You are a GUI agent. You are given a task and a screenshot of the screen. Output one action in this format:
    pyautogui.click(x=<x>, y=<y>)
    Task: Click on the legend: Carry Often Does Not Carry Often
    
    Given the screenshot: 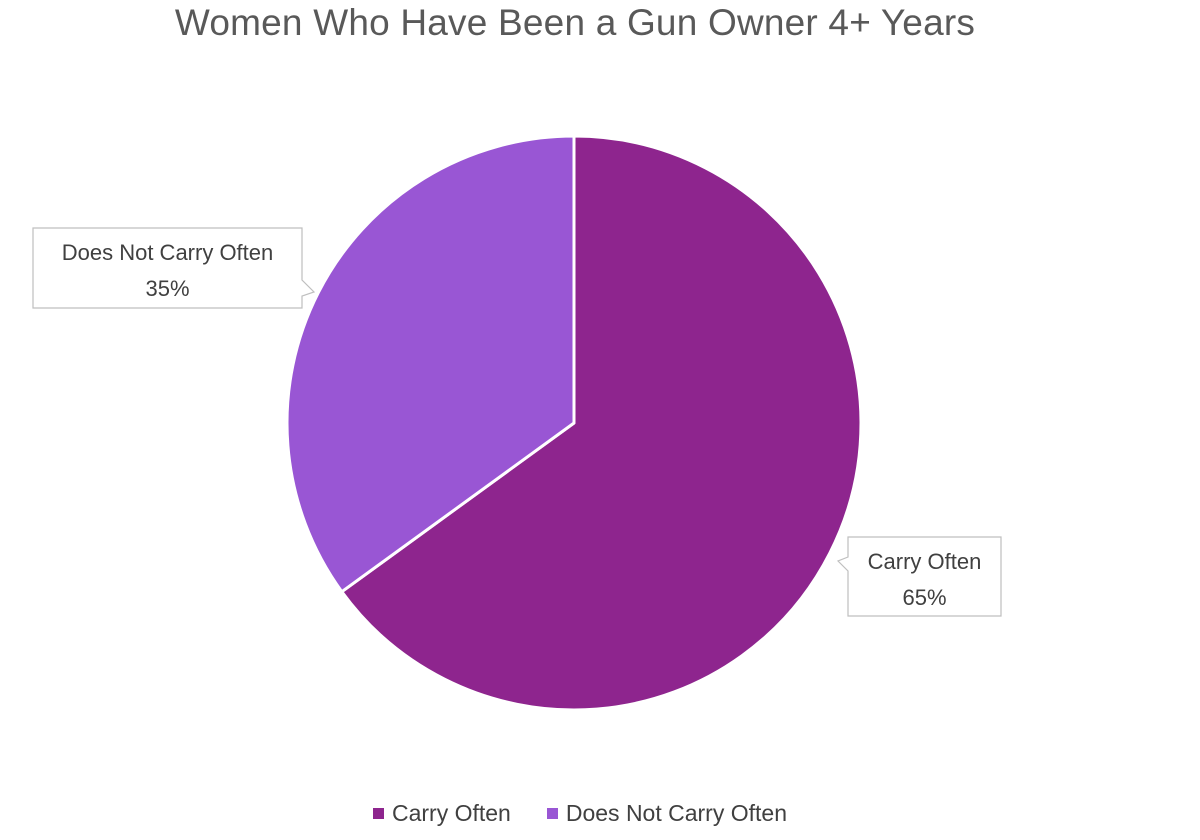 What is the action you would take?
    pyautogui.click(x=580, y=813)
    